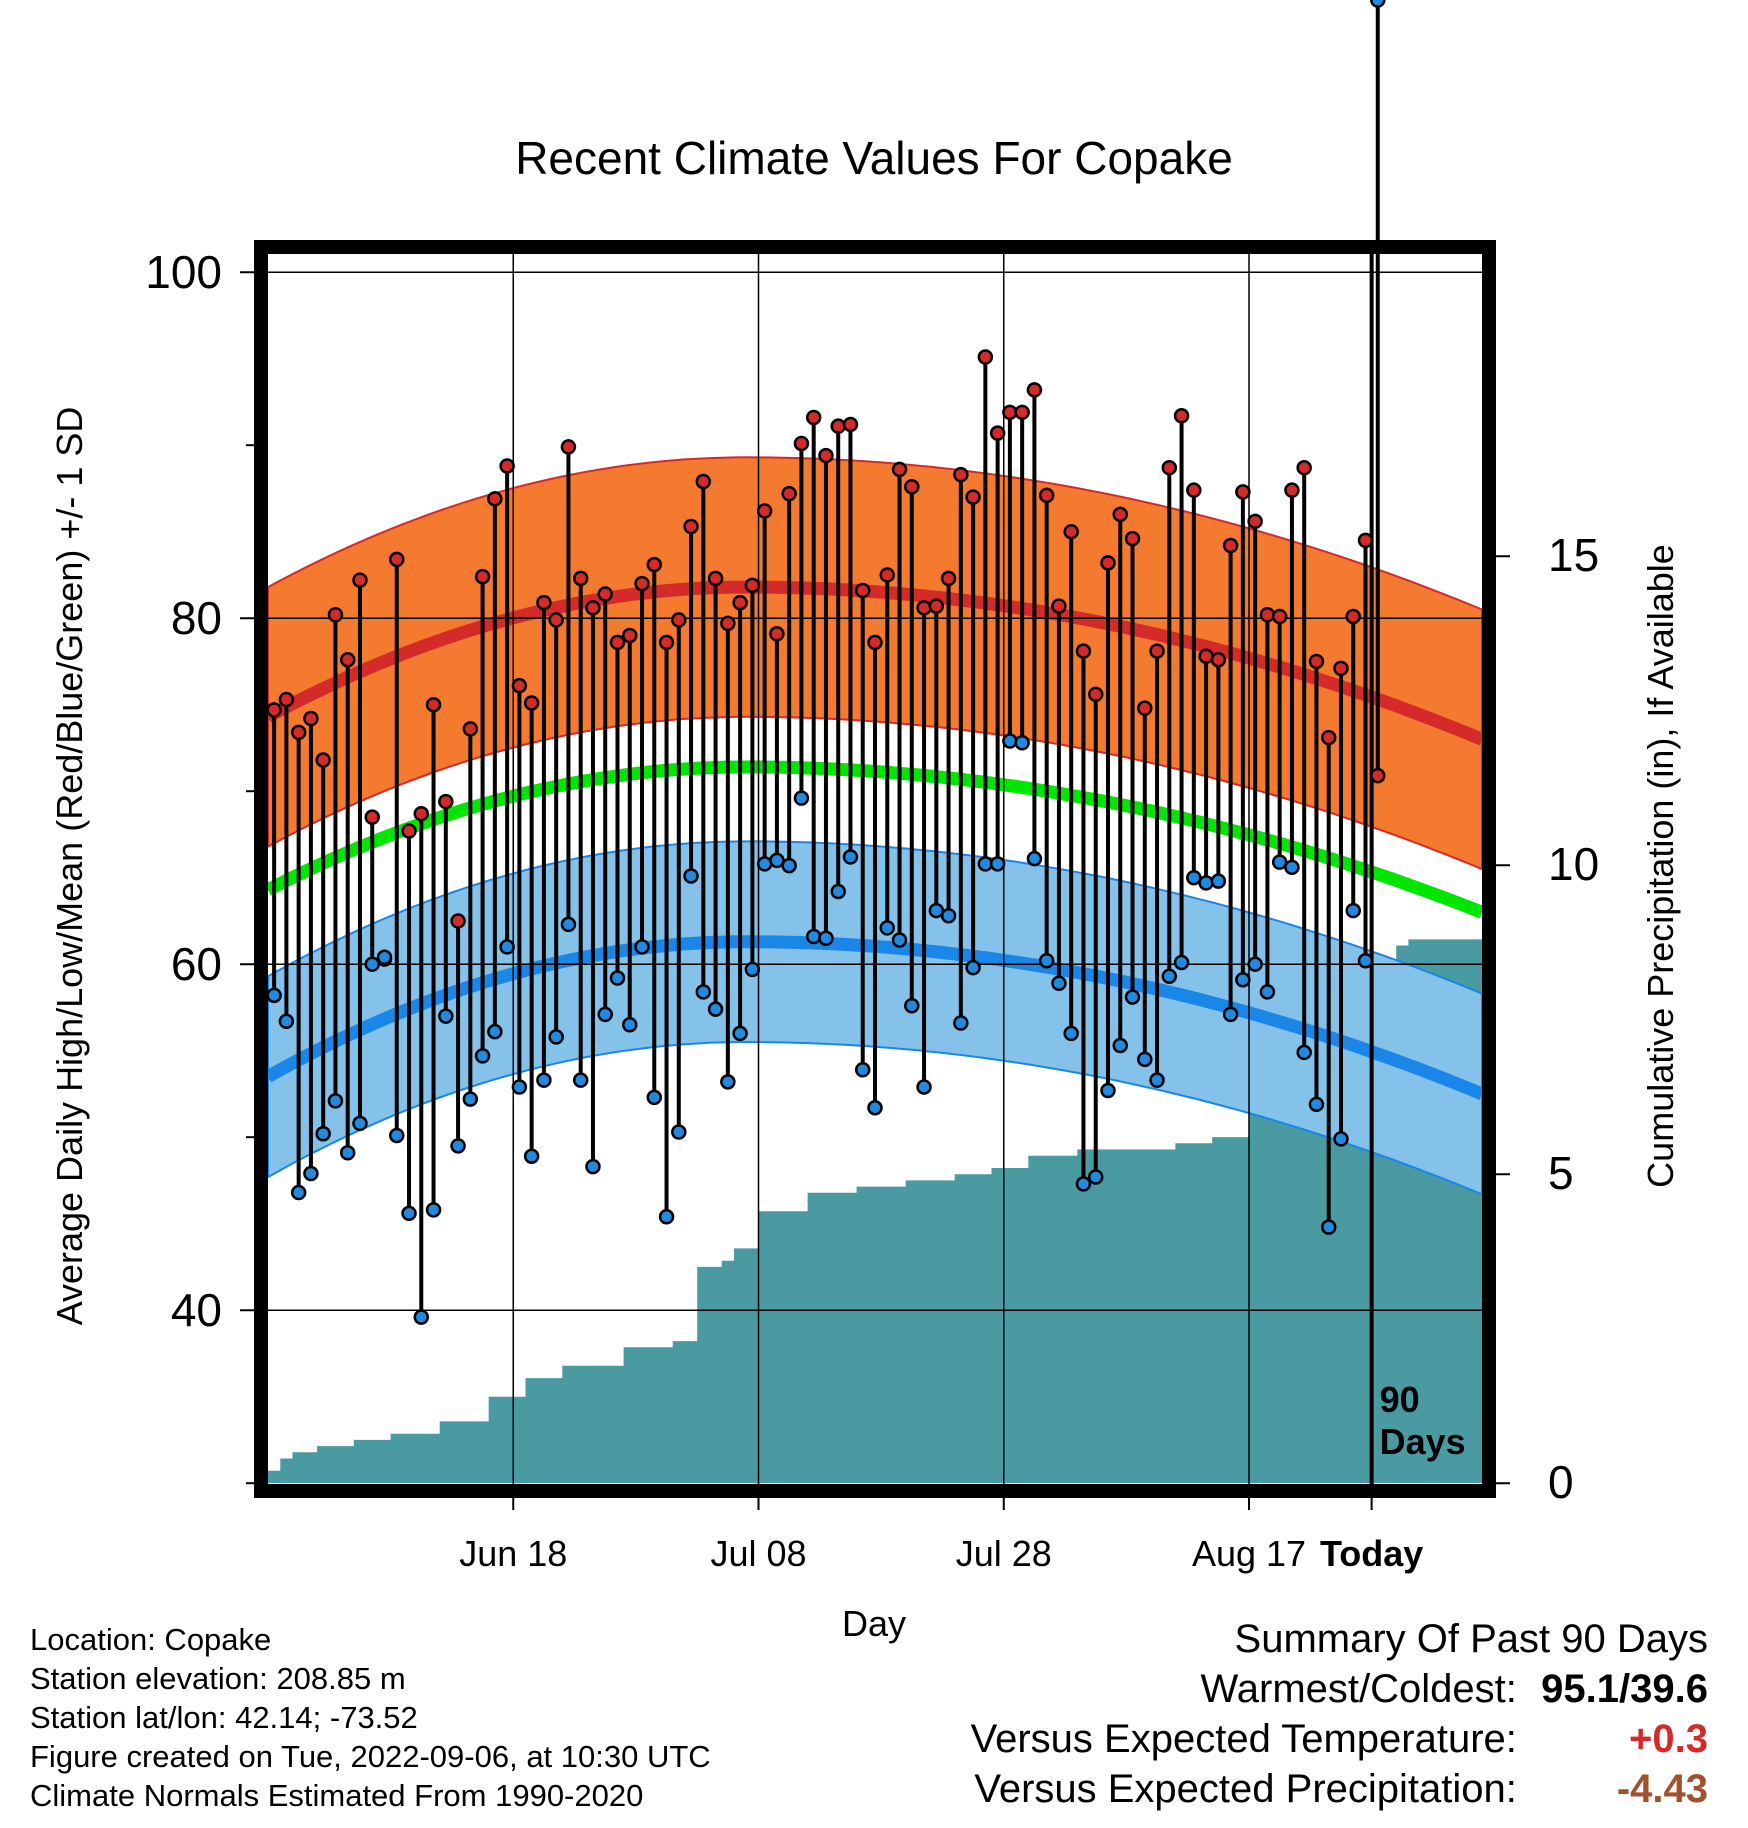 This screenshot has width=1748, height=1828. I want to click on precip-value: -4.43, so click(1662, 1789).